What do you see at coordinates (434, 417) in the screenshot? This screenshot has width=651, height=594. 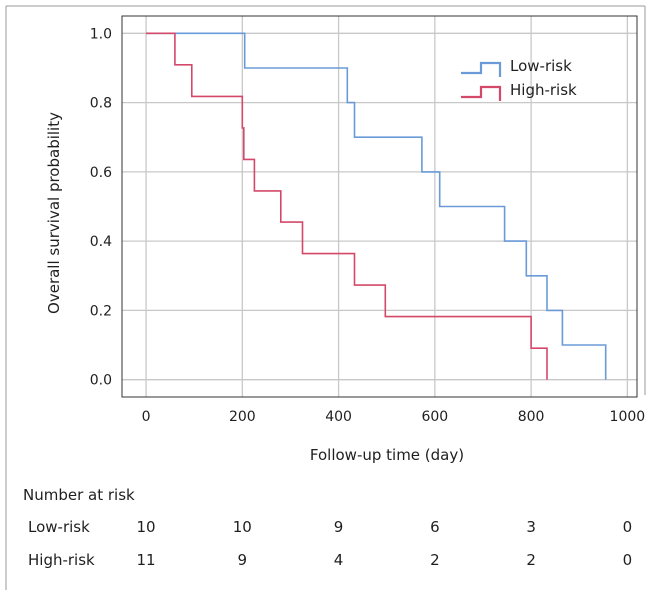 I see `x-tick-label: 600` at bounding box center [434, 417].